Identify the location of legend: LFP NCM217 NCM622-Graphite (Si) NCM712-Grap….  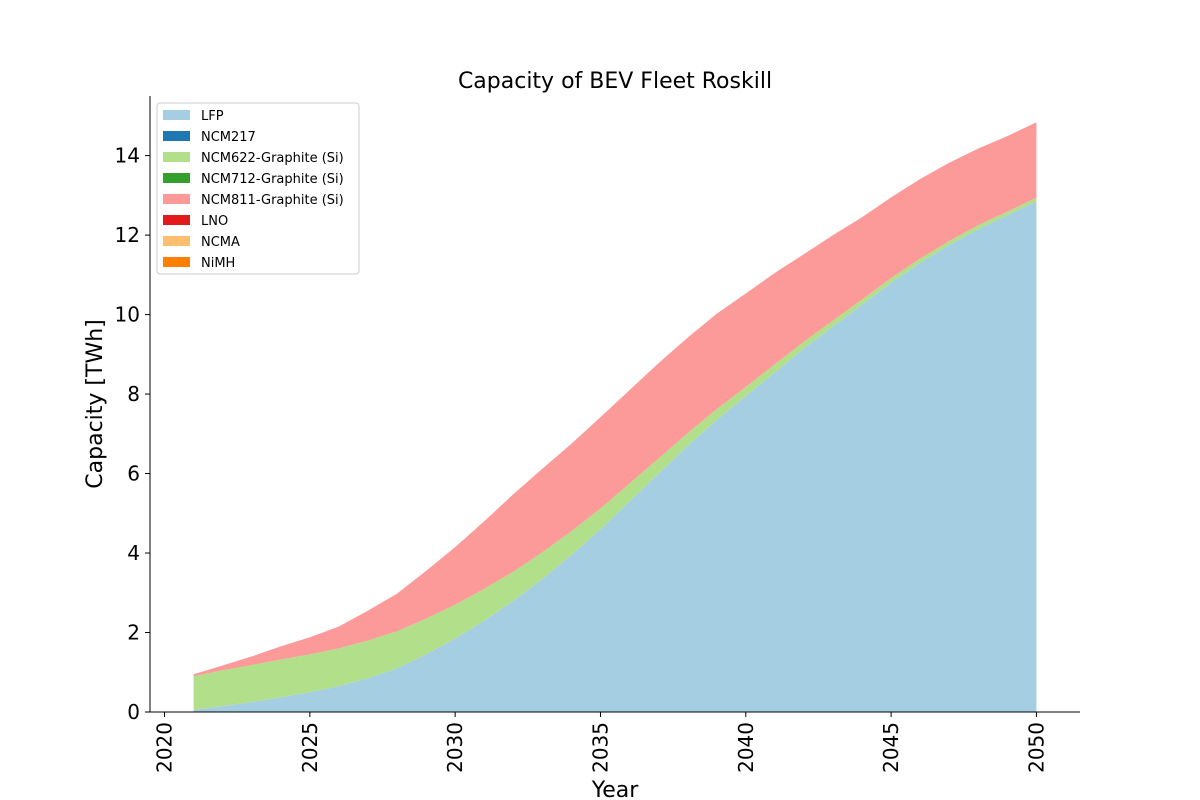
(258, 188).